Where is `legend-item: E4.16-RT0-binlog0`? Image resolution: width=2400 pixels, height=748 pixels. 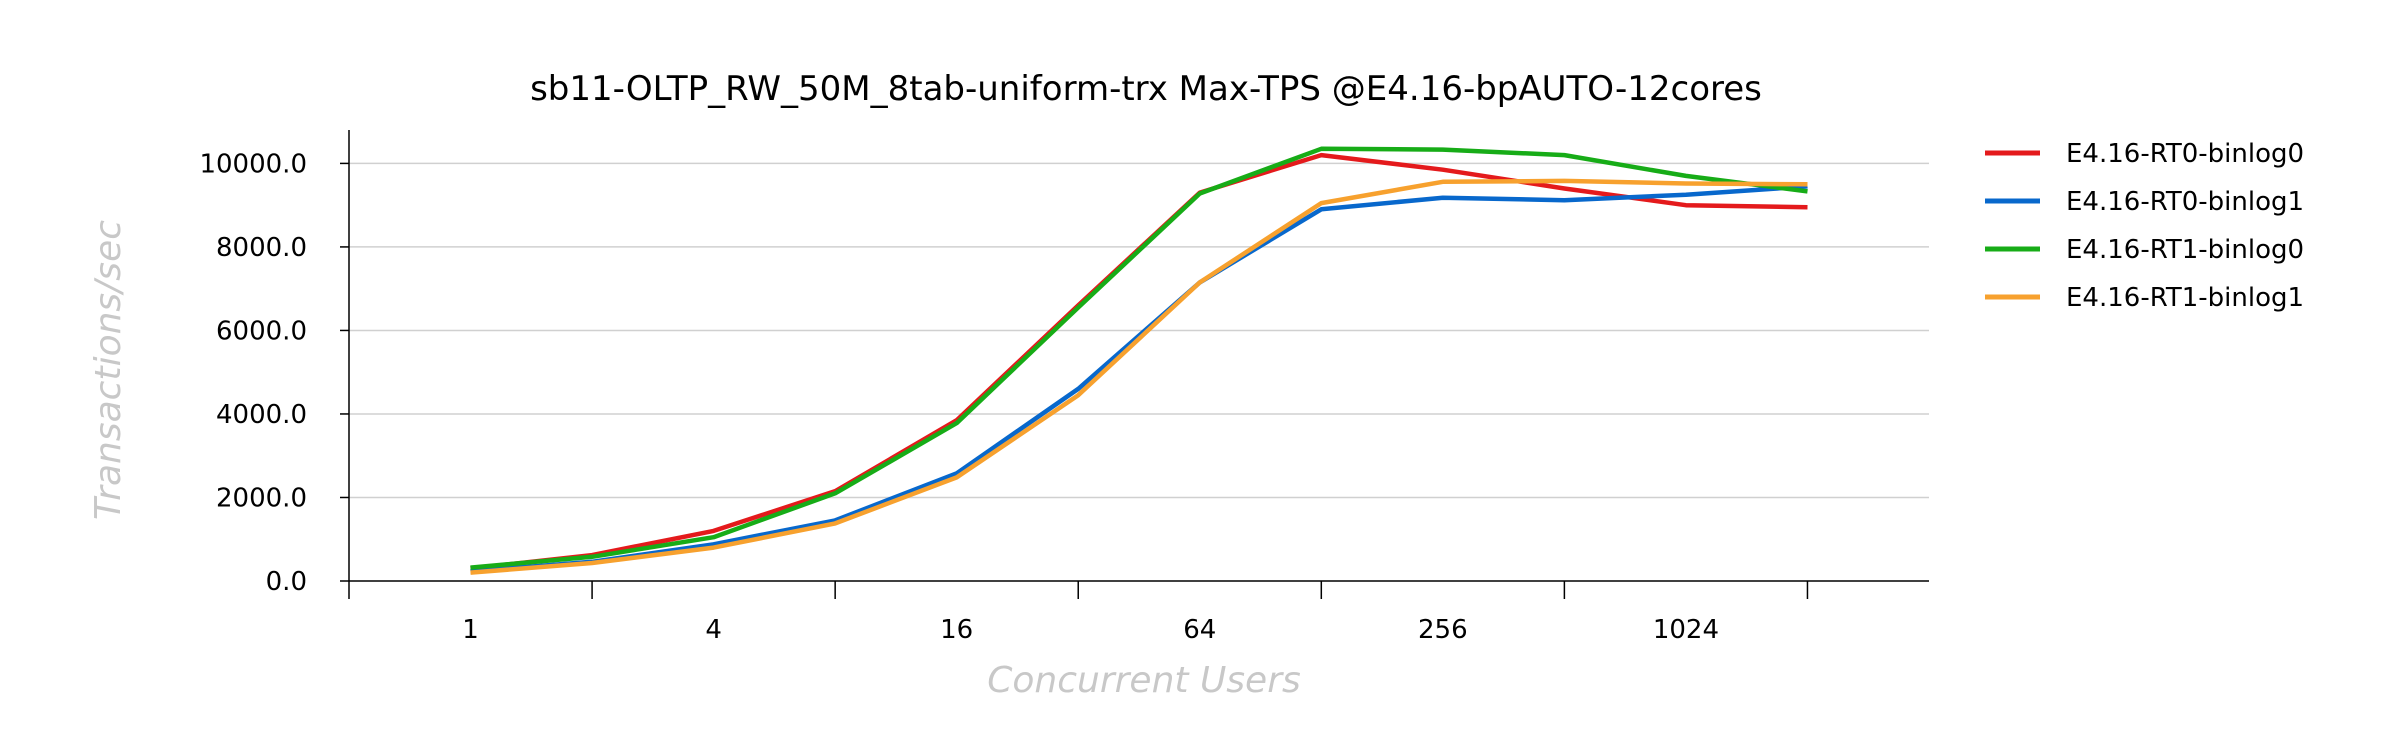 legend-item: E4.16-RT0-binlog0 is located at coordinates (2144, 154).